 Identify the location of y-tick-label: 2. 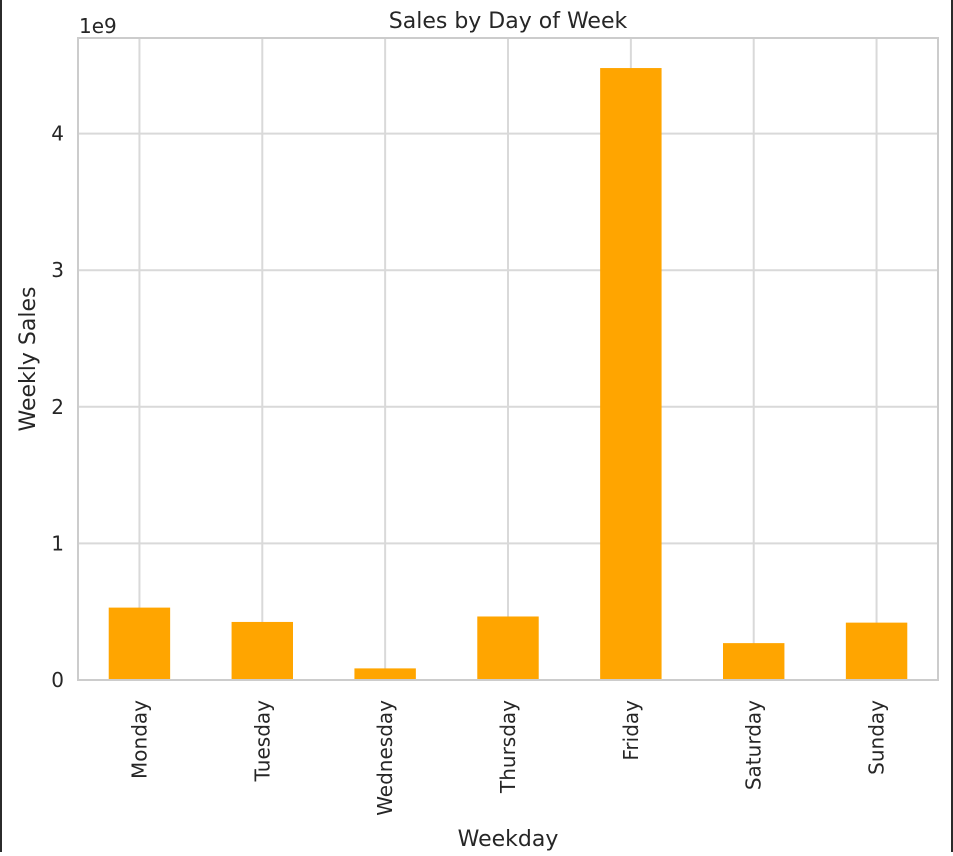
(57, 407).